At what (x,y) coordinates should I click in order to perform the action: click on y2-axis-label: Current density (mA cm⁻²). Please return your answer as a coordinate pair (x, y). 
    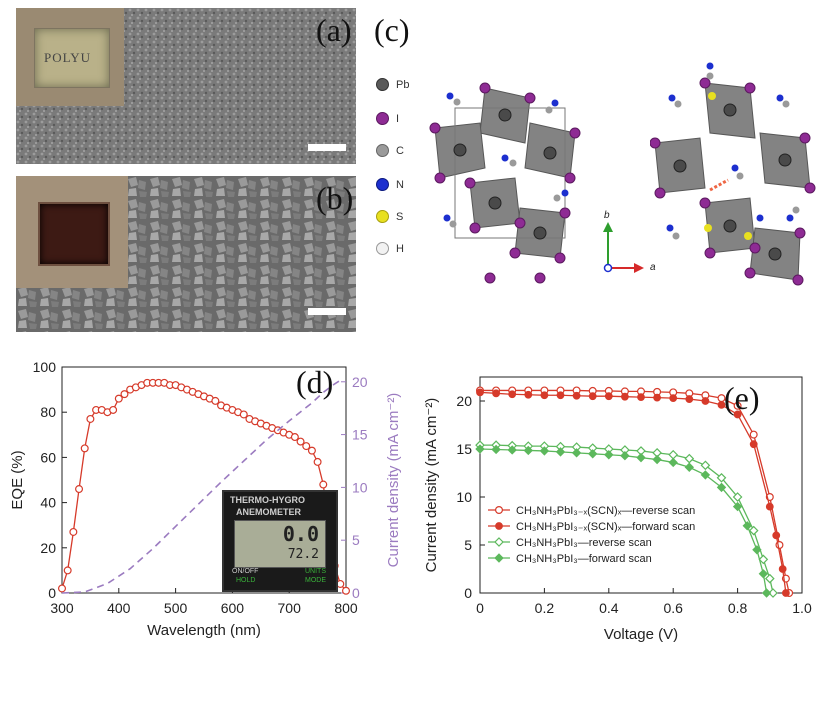
    Looking at the image, I should click on (393, 480).